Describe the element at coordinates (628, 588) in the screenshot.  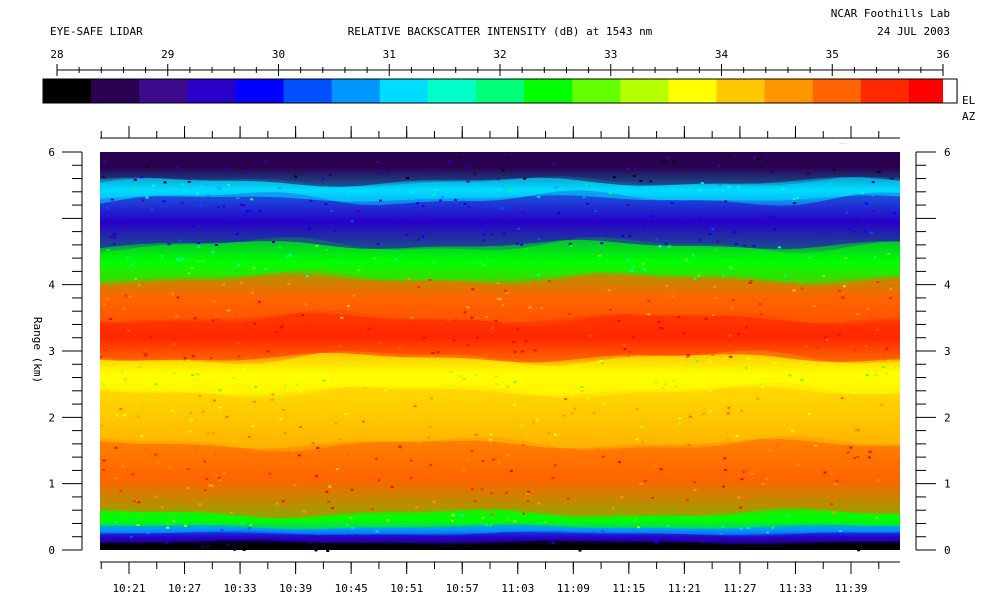
I see `time-tick-label: 11:15` at that location.